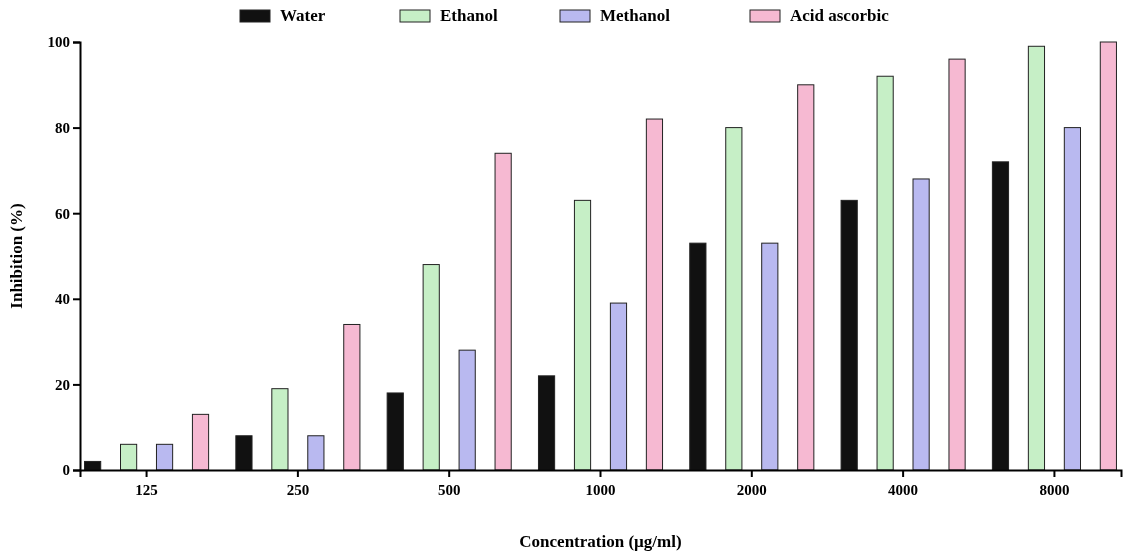 The image size is (1133, 555). What do you see at coordinates (449, 490) in the screenshot?
I see `x-tick-label: 500` at bounding box center [449, 490].